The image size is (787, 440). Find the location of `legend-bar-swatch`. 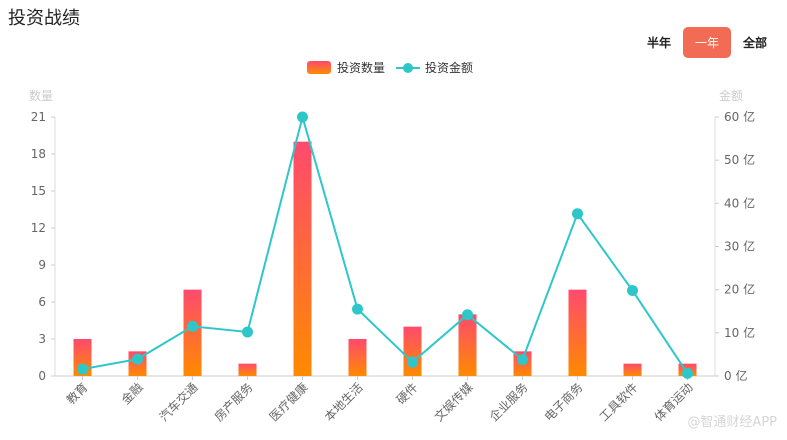

legend-bar-swatch is located at coordinates (319, 67).